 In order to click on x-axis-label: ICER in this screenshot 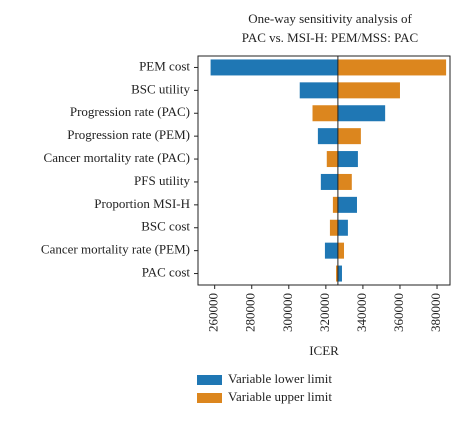, I will do `click(324, 350)`.